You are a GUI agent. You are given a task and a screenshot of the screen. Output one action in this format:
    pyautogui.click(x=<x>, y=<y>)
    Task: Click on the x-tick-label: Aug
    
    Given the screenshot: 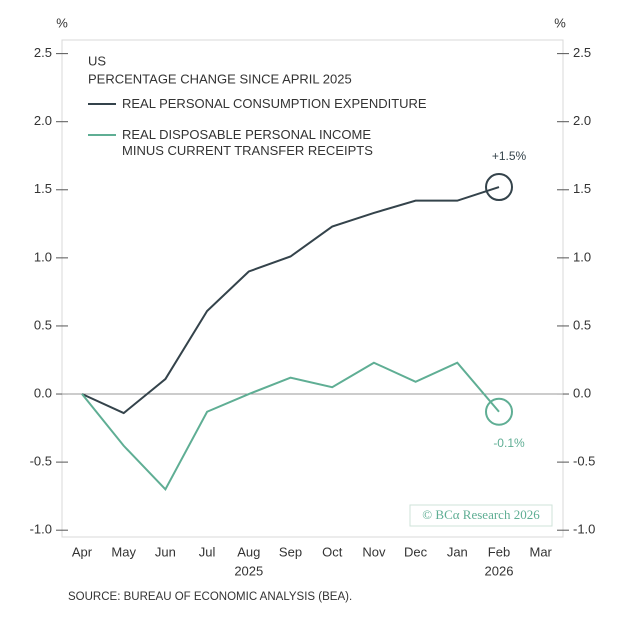 What is the action you would take?
    pyautogui.click(x=248, y=551)
    